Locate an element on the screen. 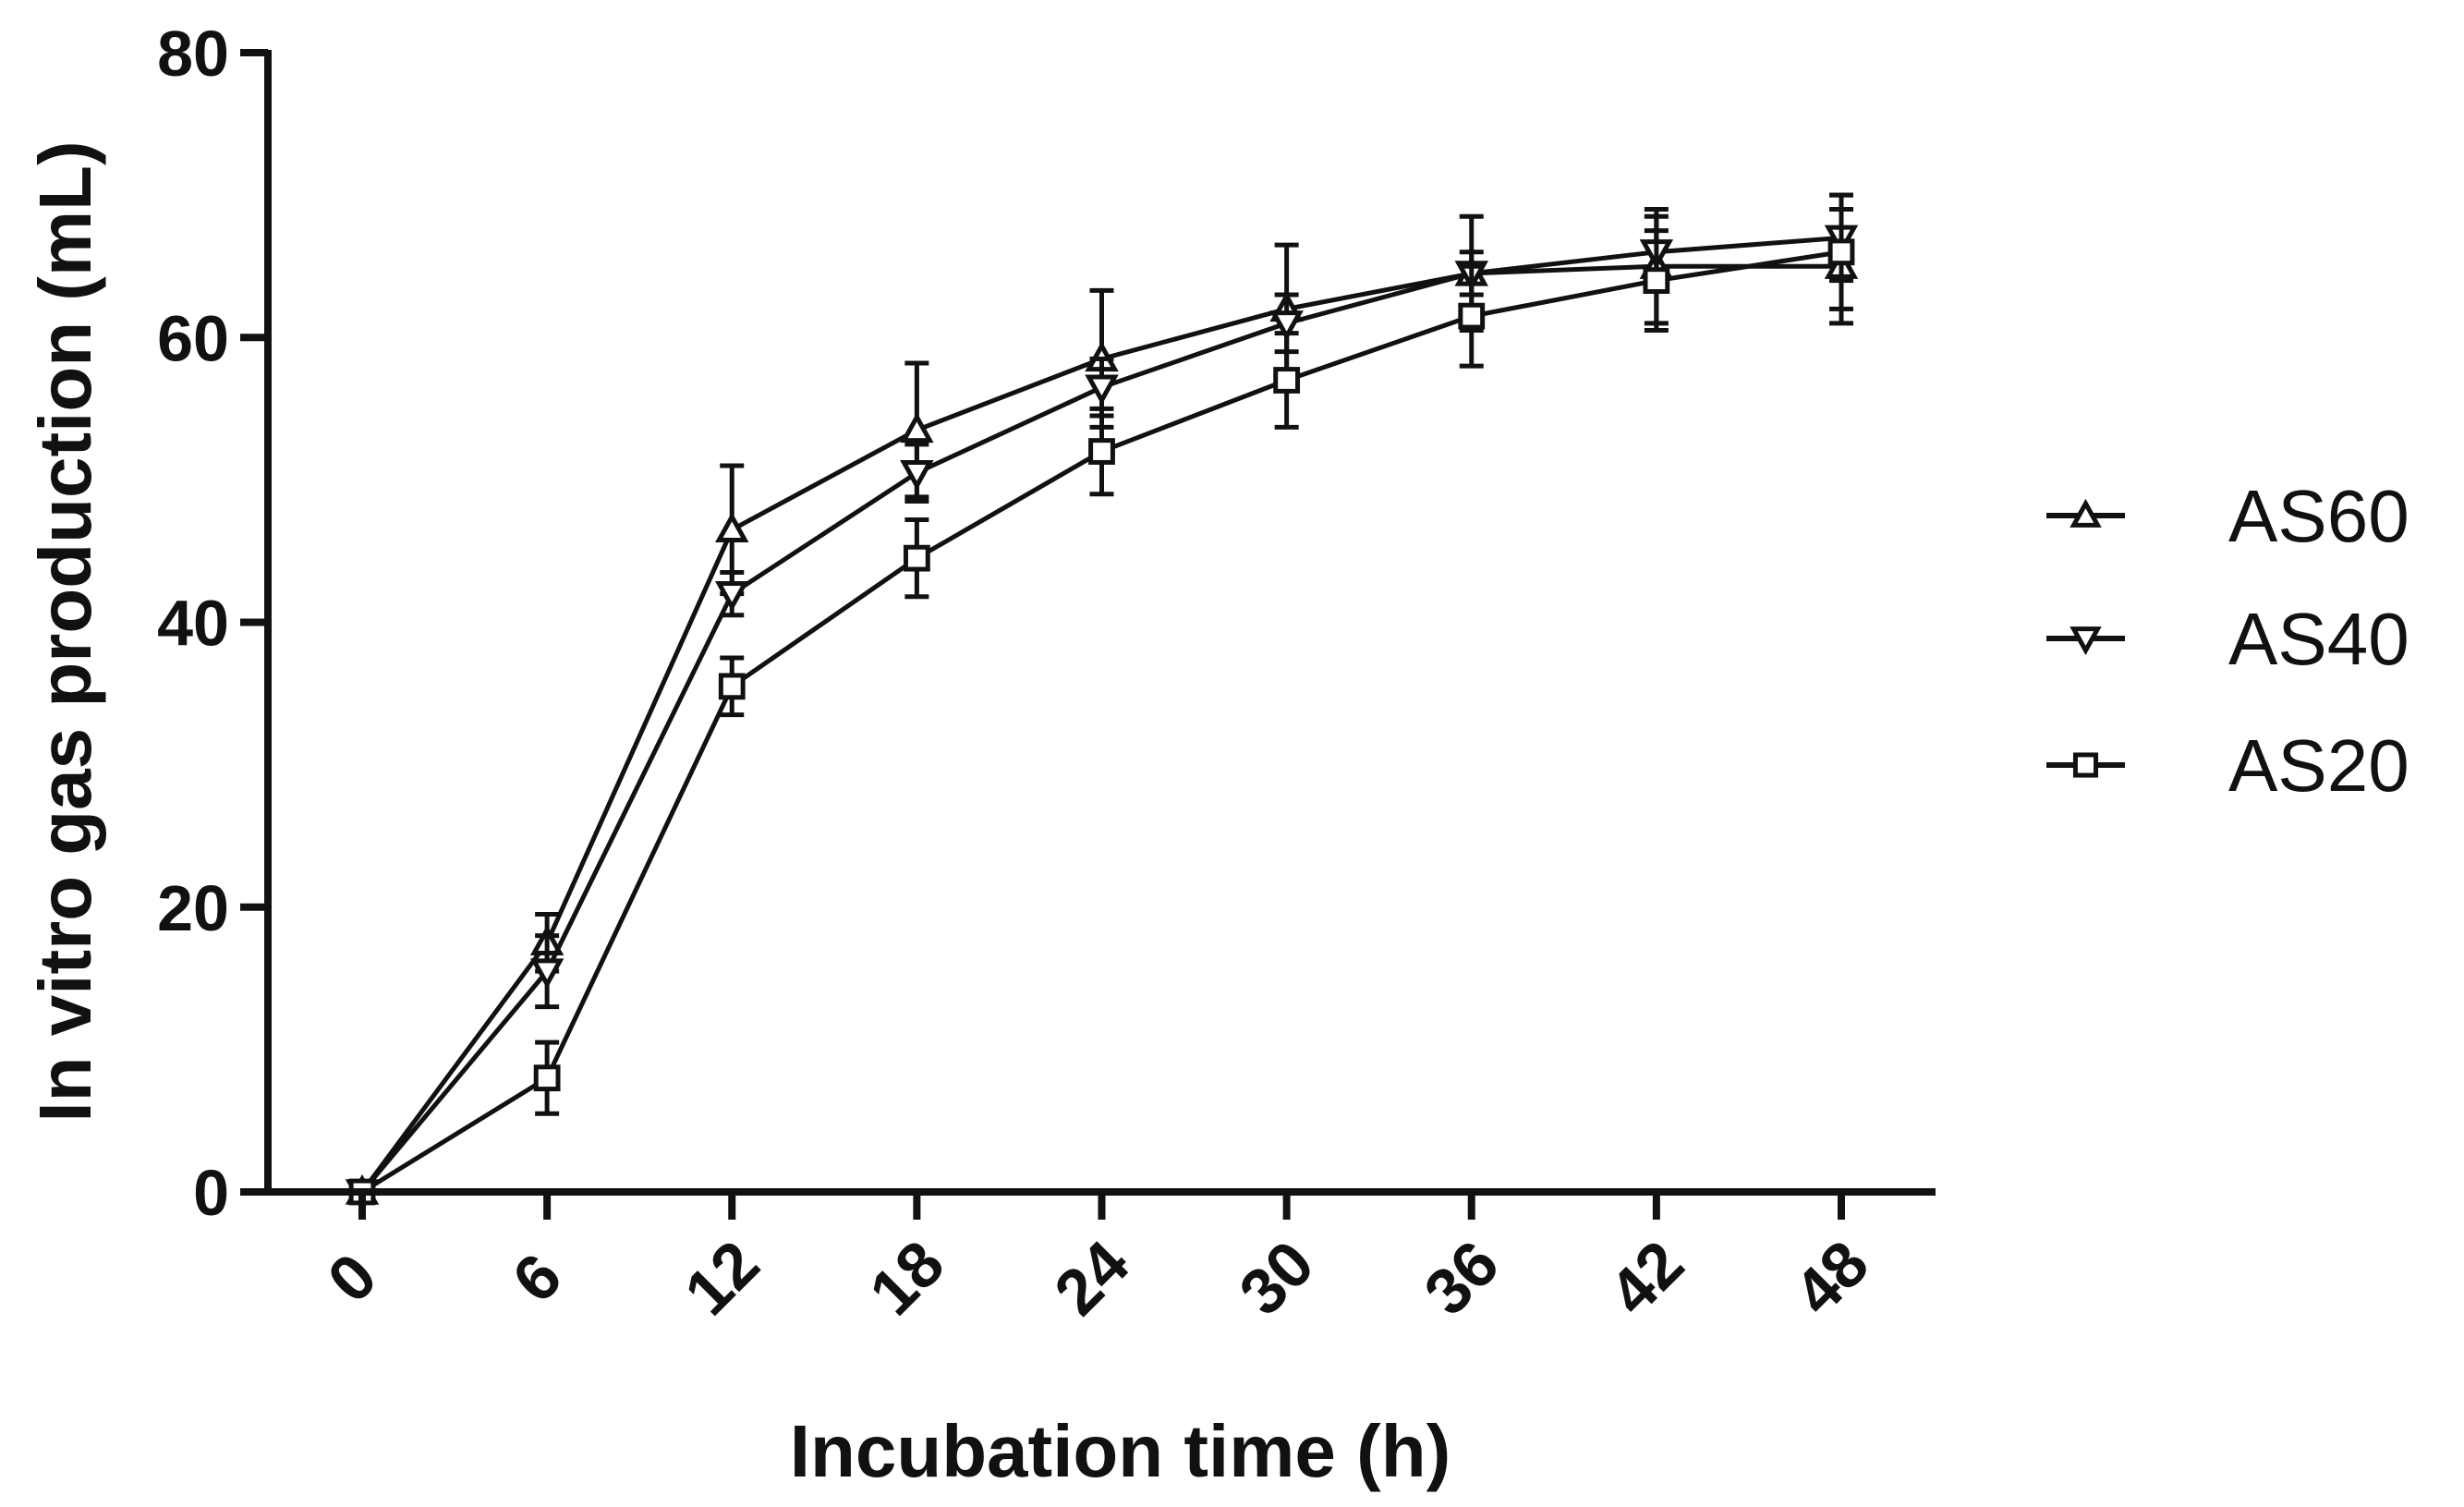 The height and width of the screenshot is (1507, 2464). x-tick-label: 48 is located at coordinates (1831, 1278).